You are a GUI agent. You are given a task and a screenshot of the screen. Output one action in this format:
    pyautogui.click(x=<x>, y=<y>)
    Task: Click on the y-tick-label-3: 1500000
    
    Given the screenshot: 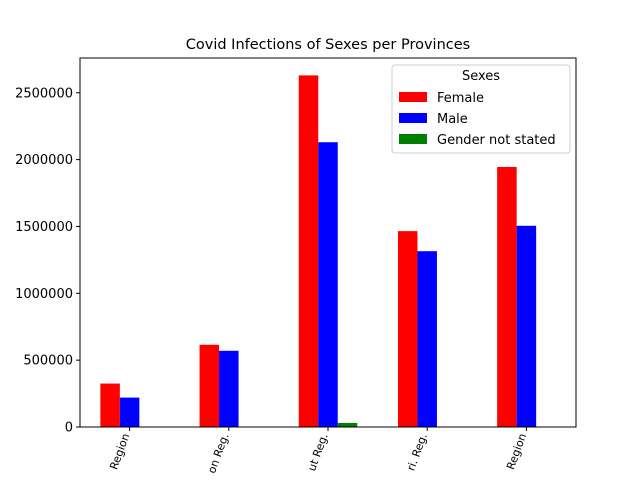 What is the action you would take?
    pyautogui.click(x=44, y=227)
    